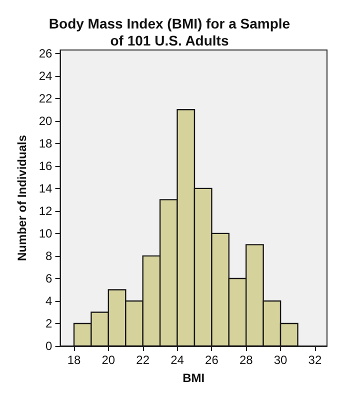 This screenshot has height=400, width=339. What do you see at coordinates (45, 143) in the screenshot?
I see `y-tick-label: 18` at bounding box center [45, 143].